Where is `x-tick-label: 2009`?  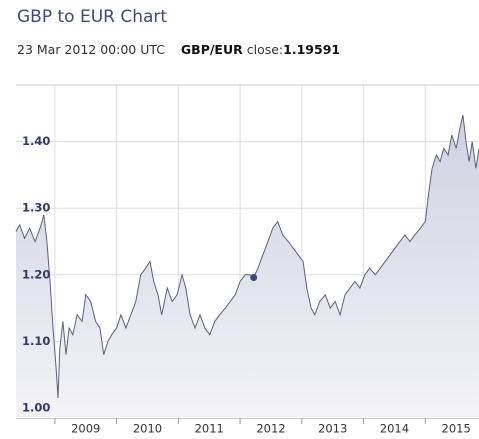
x-tick-label: 2009 is located at coordinates (85, 429).